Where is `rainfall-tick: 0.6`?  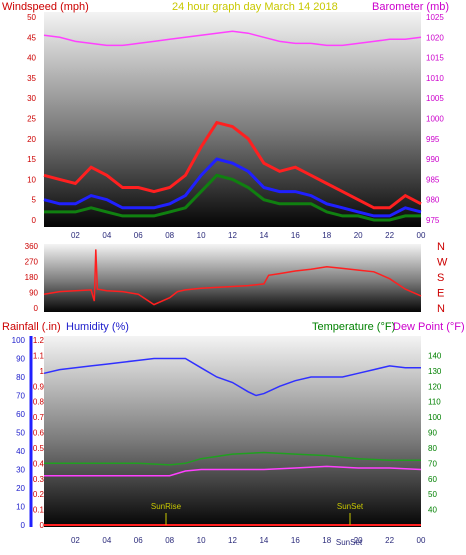
rainfall-tick: 0.6 is located at coordinates (39, 433).